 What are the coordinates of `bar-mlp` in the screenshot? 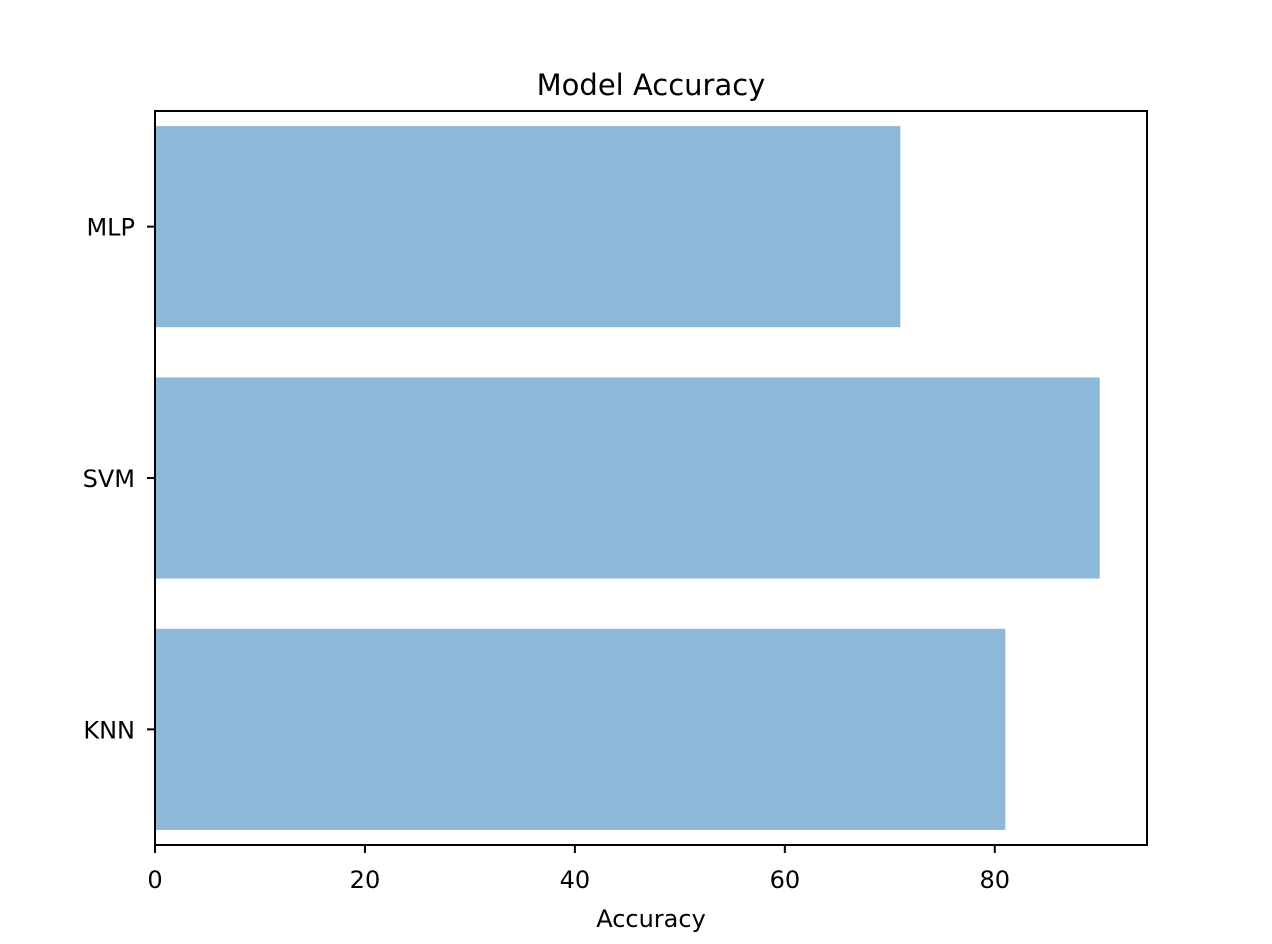 It's located at (528, 227).